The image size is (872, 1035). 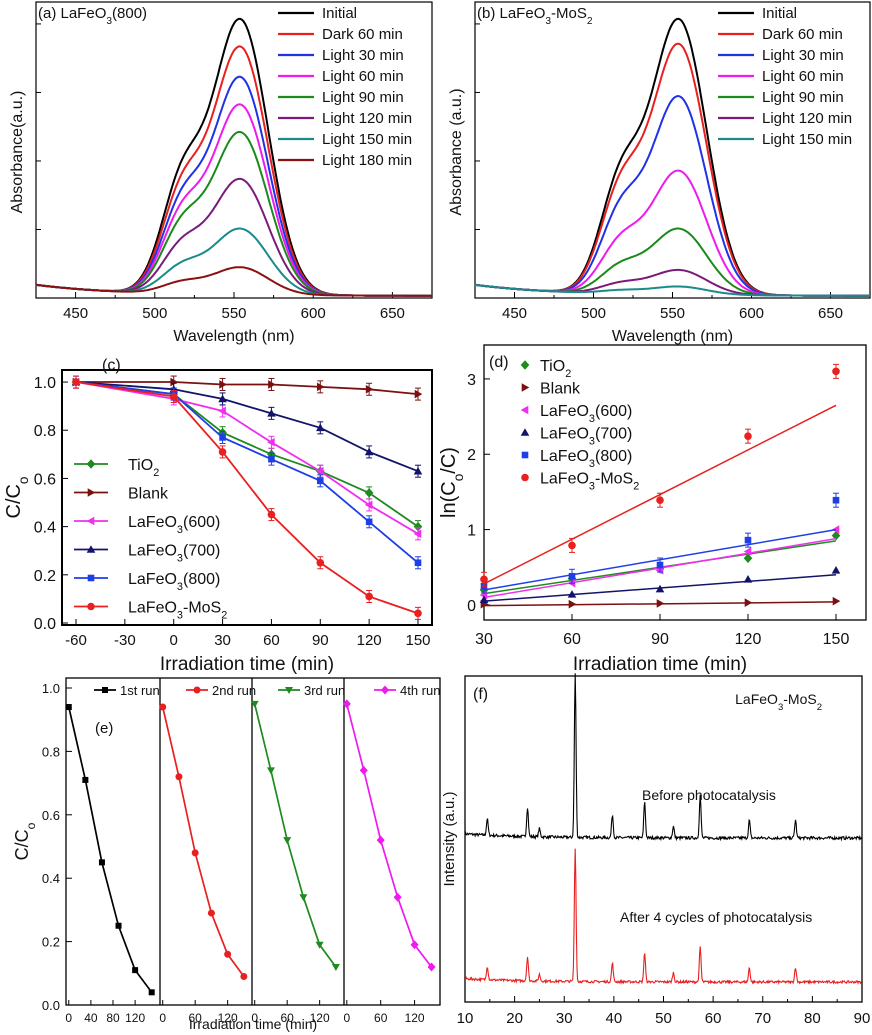 What do you see at coordinates (233, 281) in the screenshot?
I see `a-spectrum-line` at bounding box center [233, 281].